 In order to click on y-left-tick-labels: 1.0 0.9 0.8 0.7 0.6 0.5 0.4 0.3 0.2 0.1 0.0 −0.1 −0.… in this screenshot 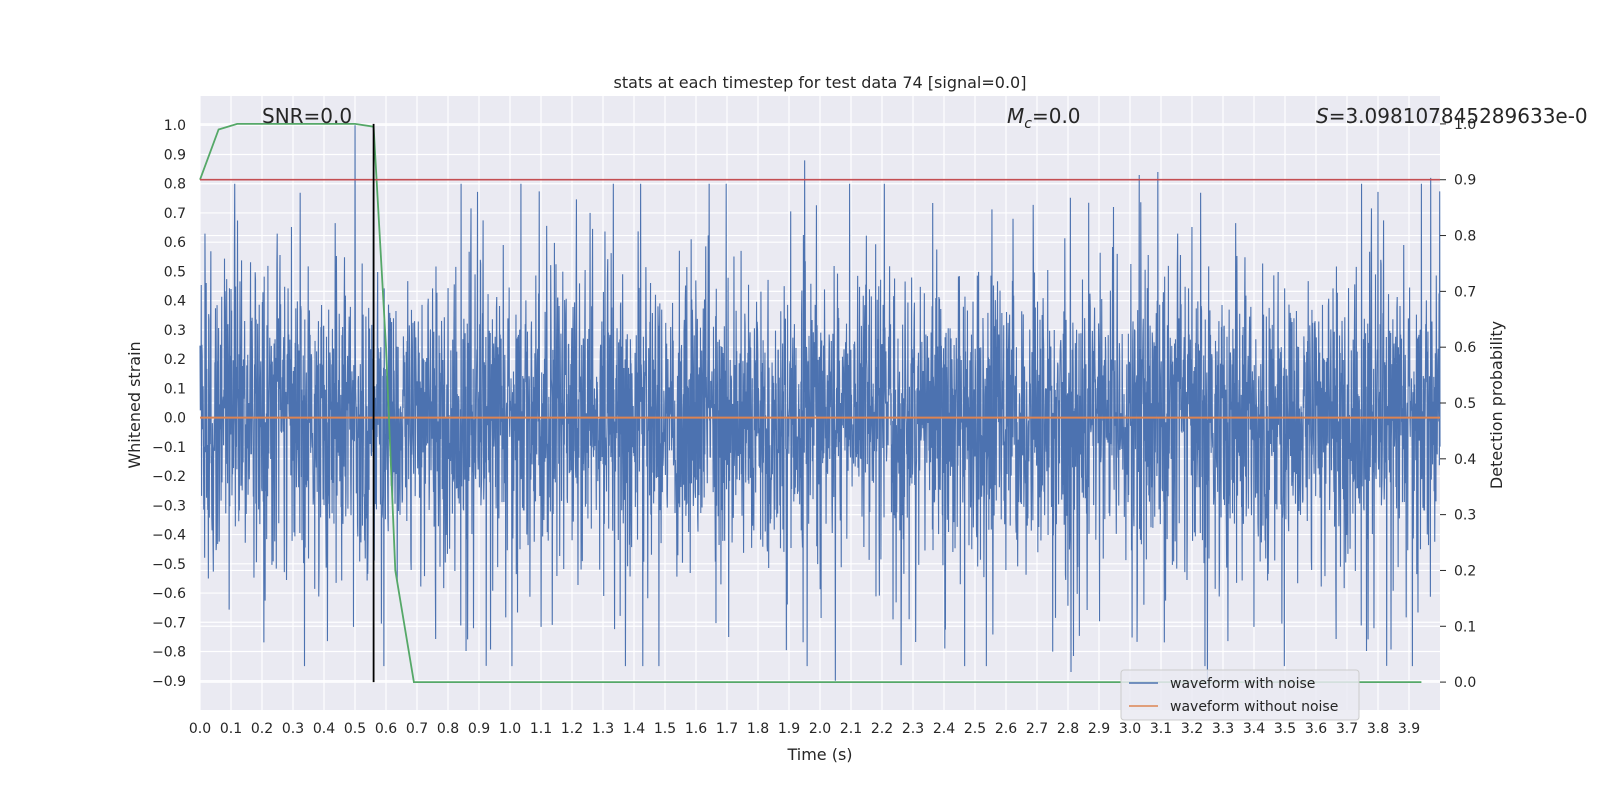, I will do `click(169, 404)`.